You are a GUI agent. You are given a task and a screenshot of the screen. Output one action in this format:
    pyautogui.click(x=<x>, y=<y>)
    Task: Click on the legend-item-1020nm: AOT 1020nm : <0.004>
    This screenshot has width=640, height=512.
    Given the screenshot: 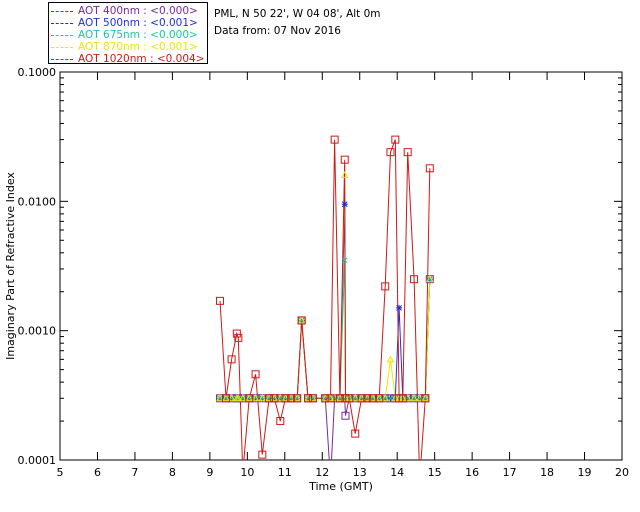 What is the action you would take?
    pyautogui.click(x=128, y=59)
    